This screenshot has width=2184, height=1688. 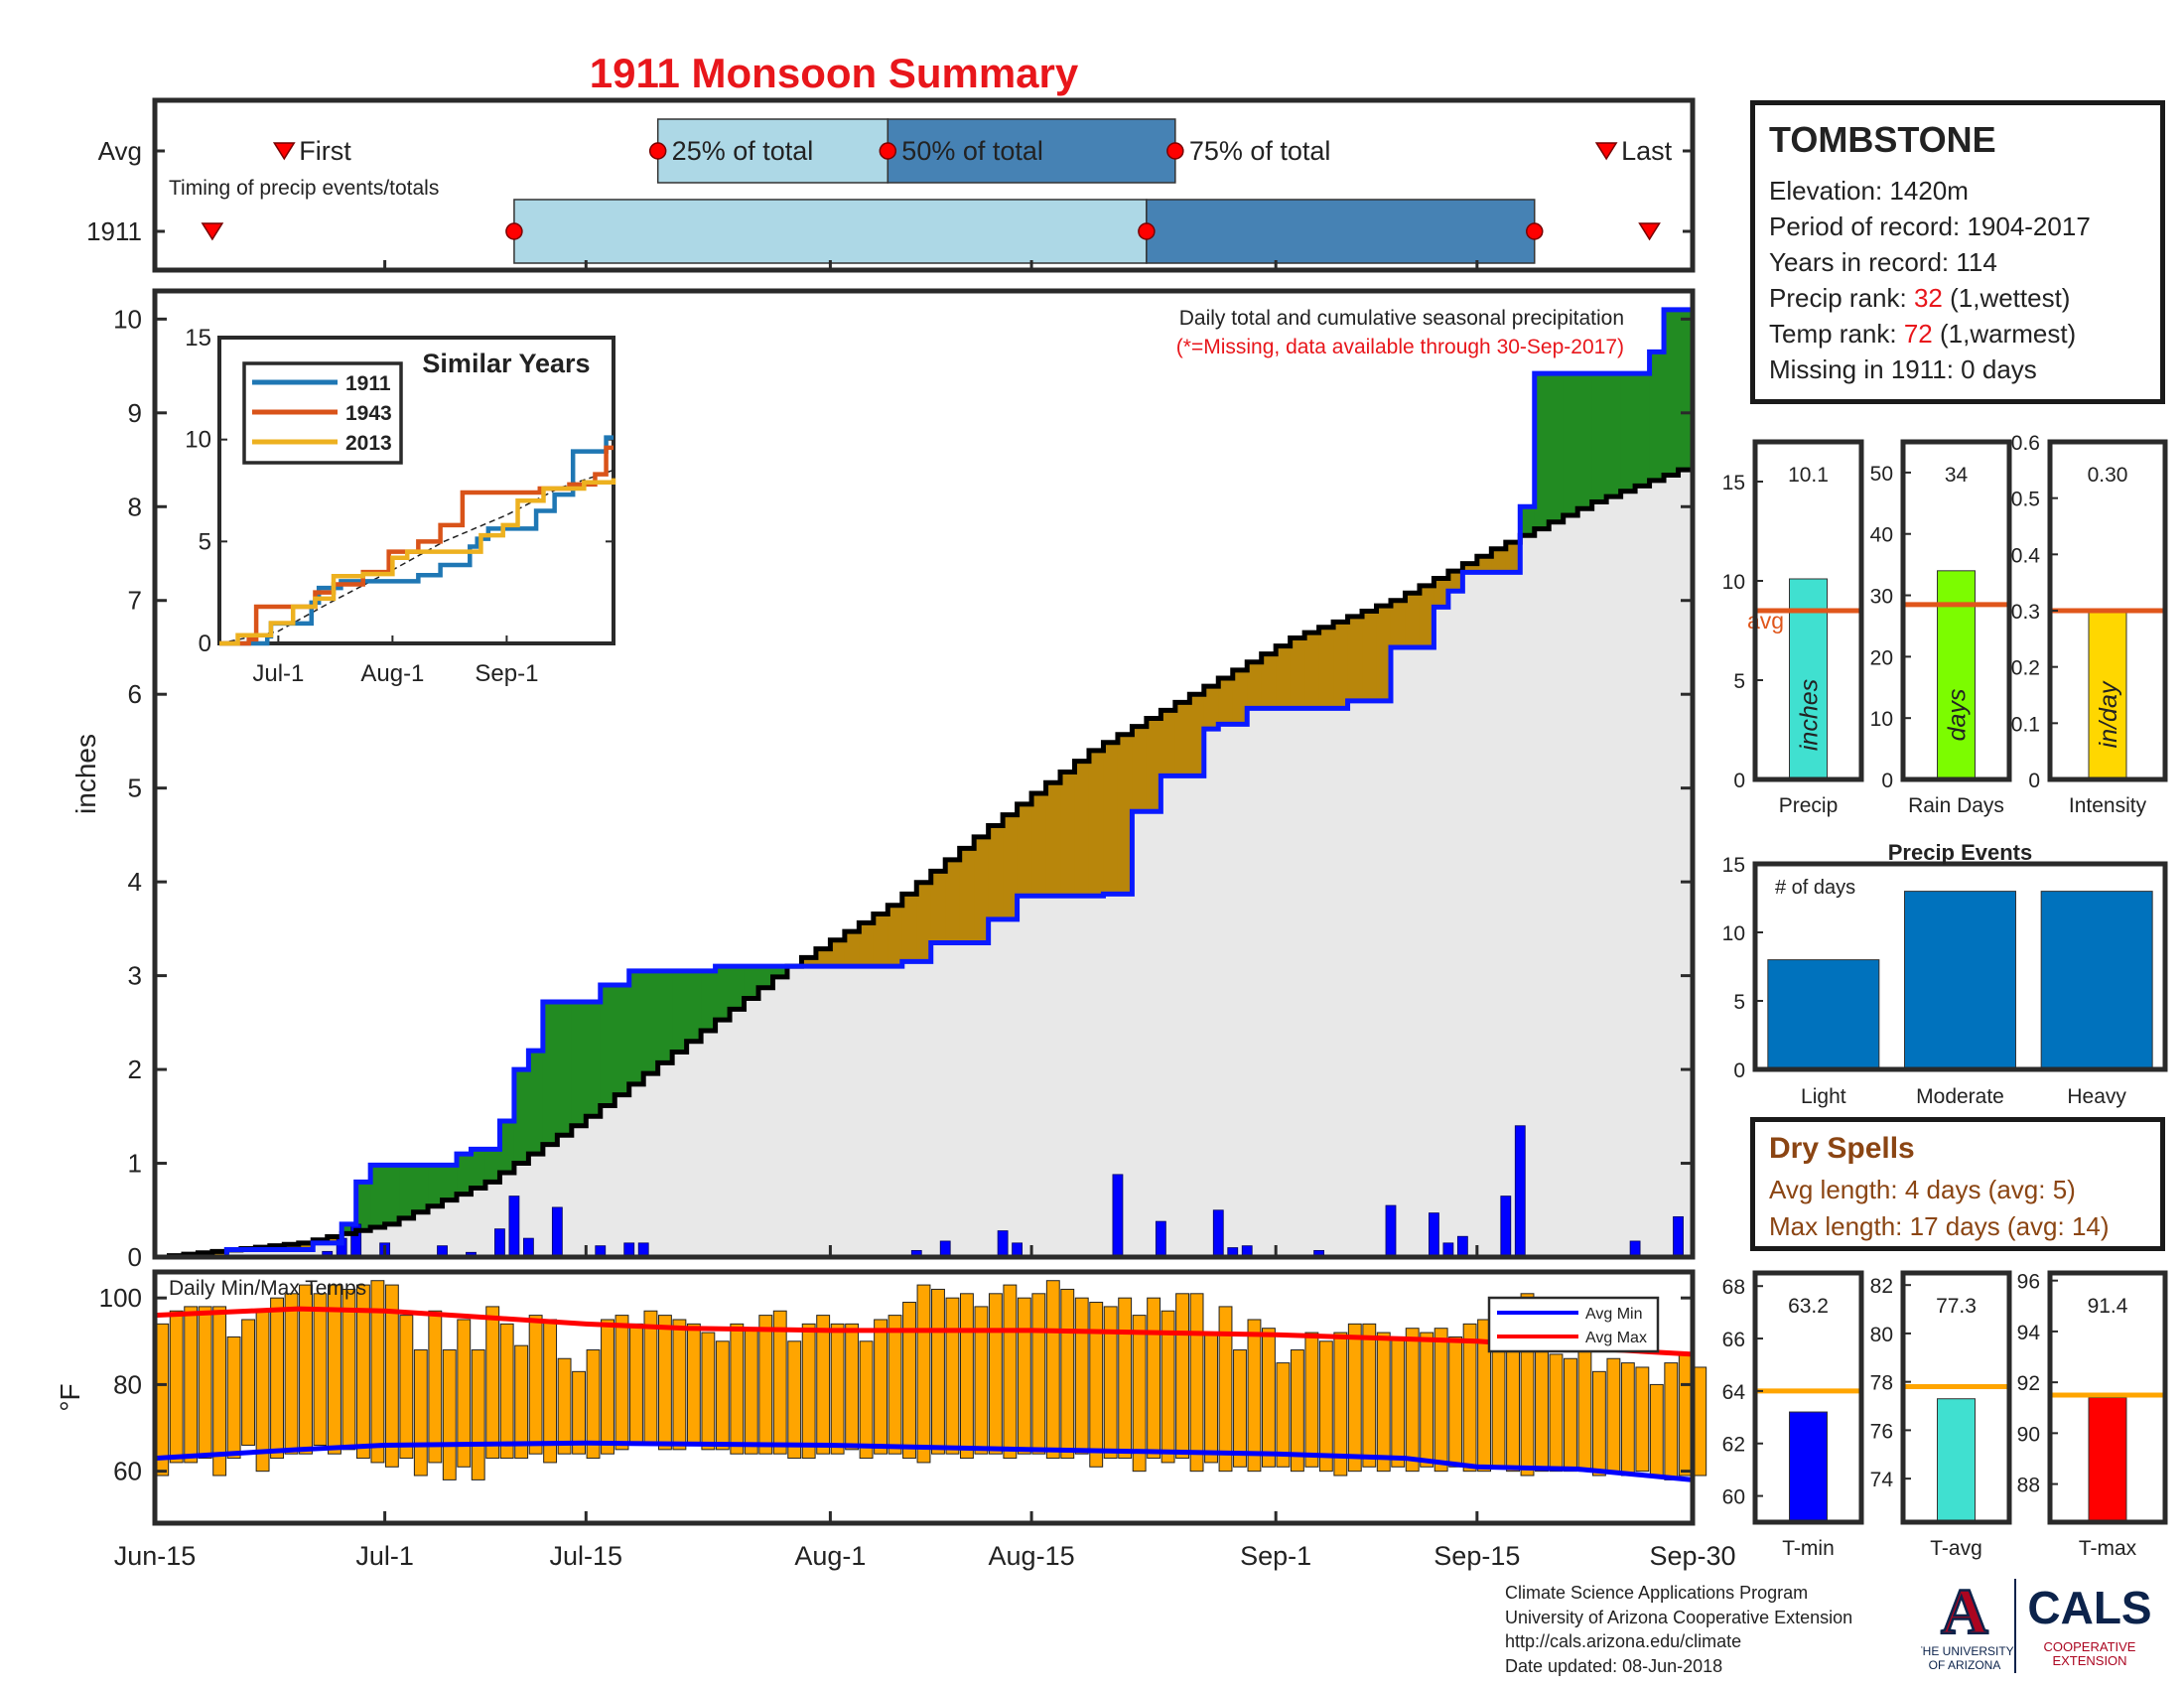 What do you see at coordinates (1956, 805) in the screenshot?
I see `raindays-category-label: Rain Days` at bounding box center [1956, 805].